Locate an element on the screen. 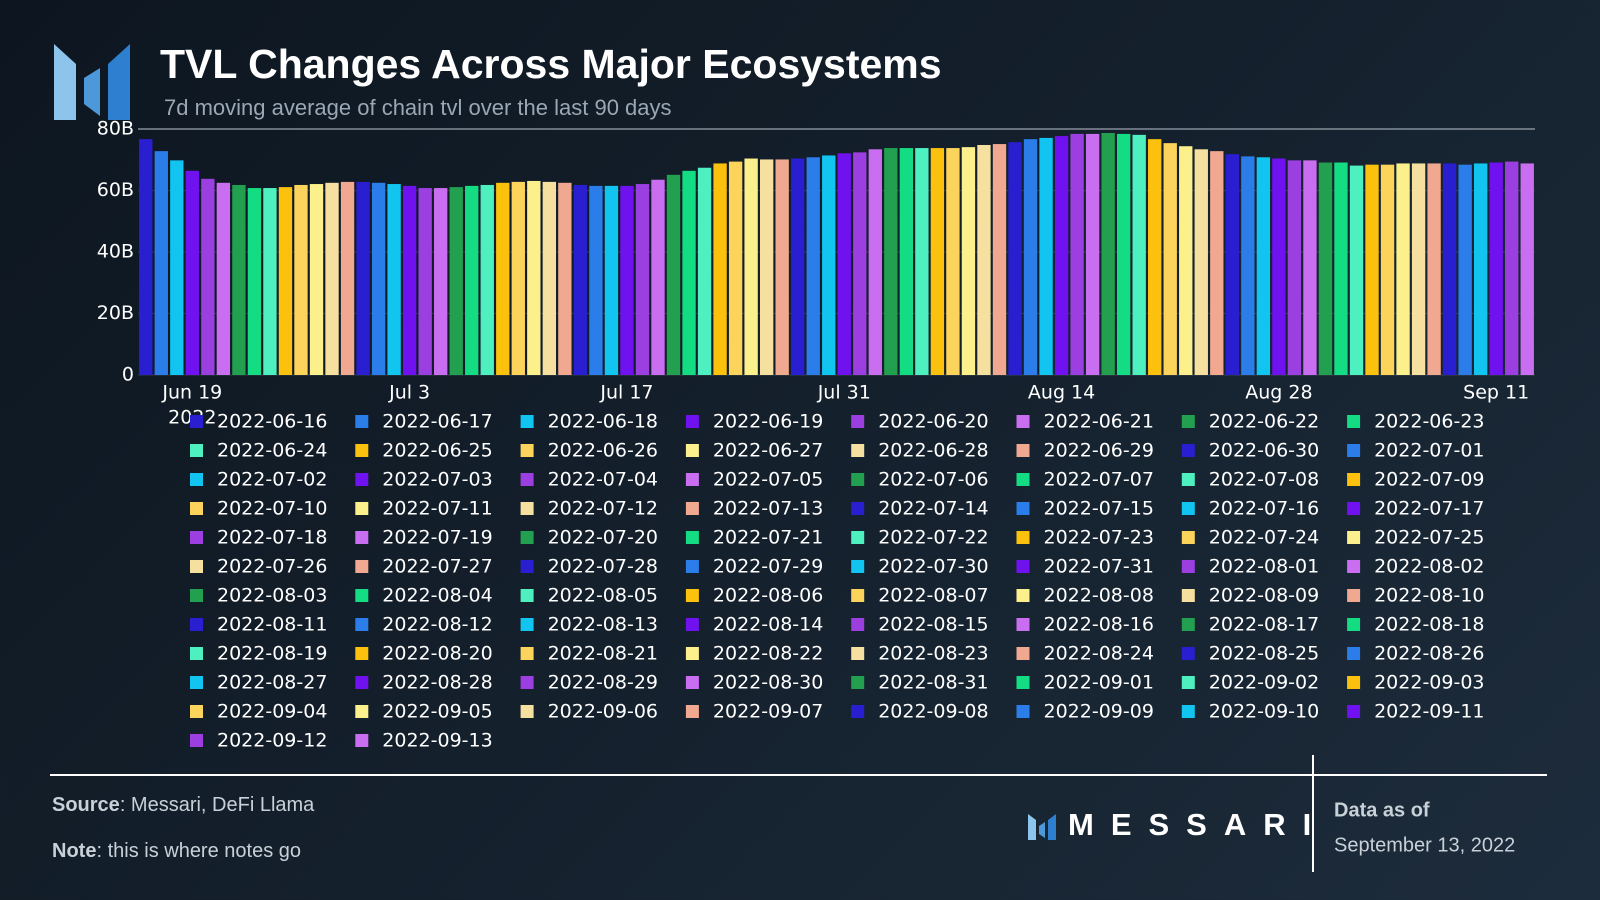 The width and height of the screenshot is (1600, 900). legend-label: 2022-08-16 is located at coordinates (1099, 625).